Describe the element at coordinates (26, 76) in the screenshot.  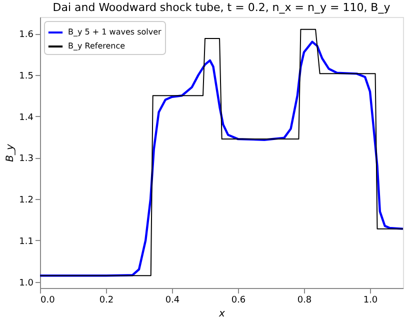
I see `y-tick-label: 1.5` at that location.